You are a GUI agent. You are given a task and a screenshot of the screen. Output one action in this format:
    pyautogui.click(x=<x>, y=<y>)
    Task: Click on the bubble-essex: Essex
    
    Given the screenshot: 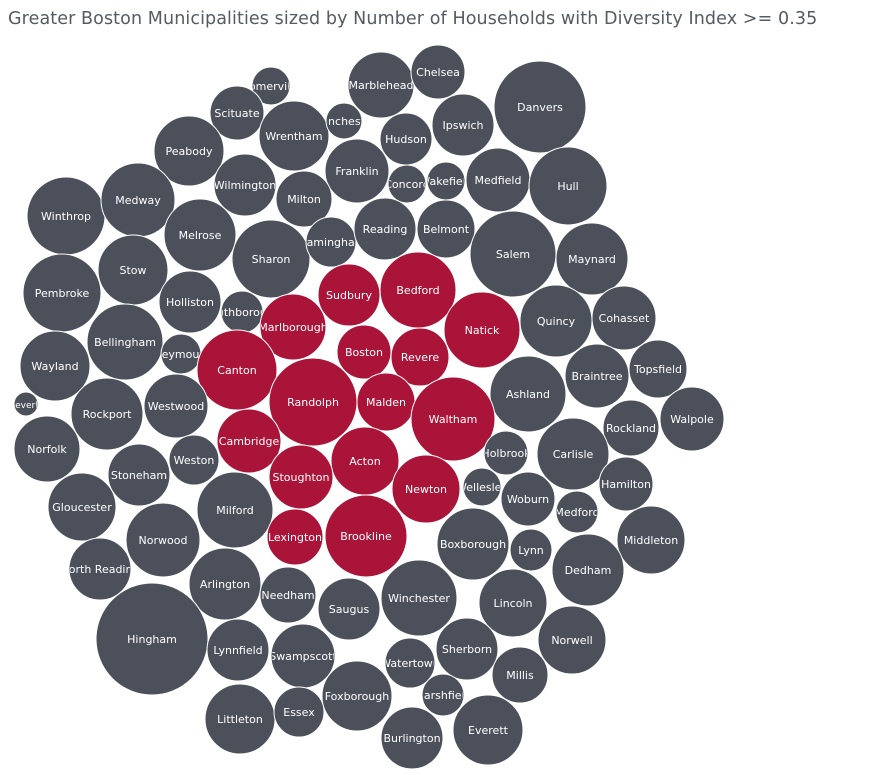 What is the action you would take?
    pyautogui.click(x=299, y=712)
    